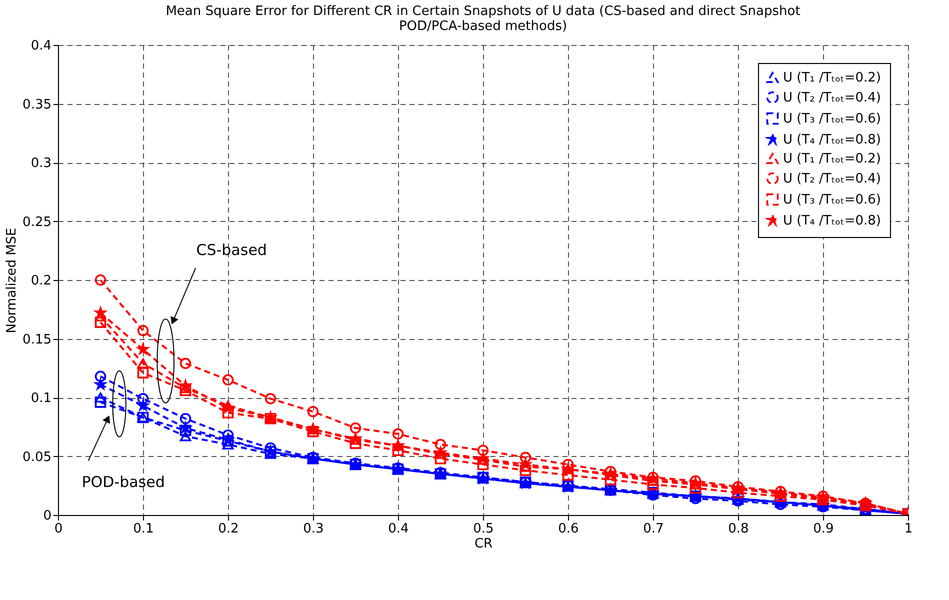 This screenshot has height=600, width=949. Describe the element at coordinates (653, 529) in the screenshot. I see `x-tick-label: 0.7` at that location.